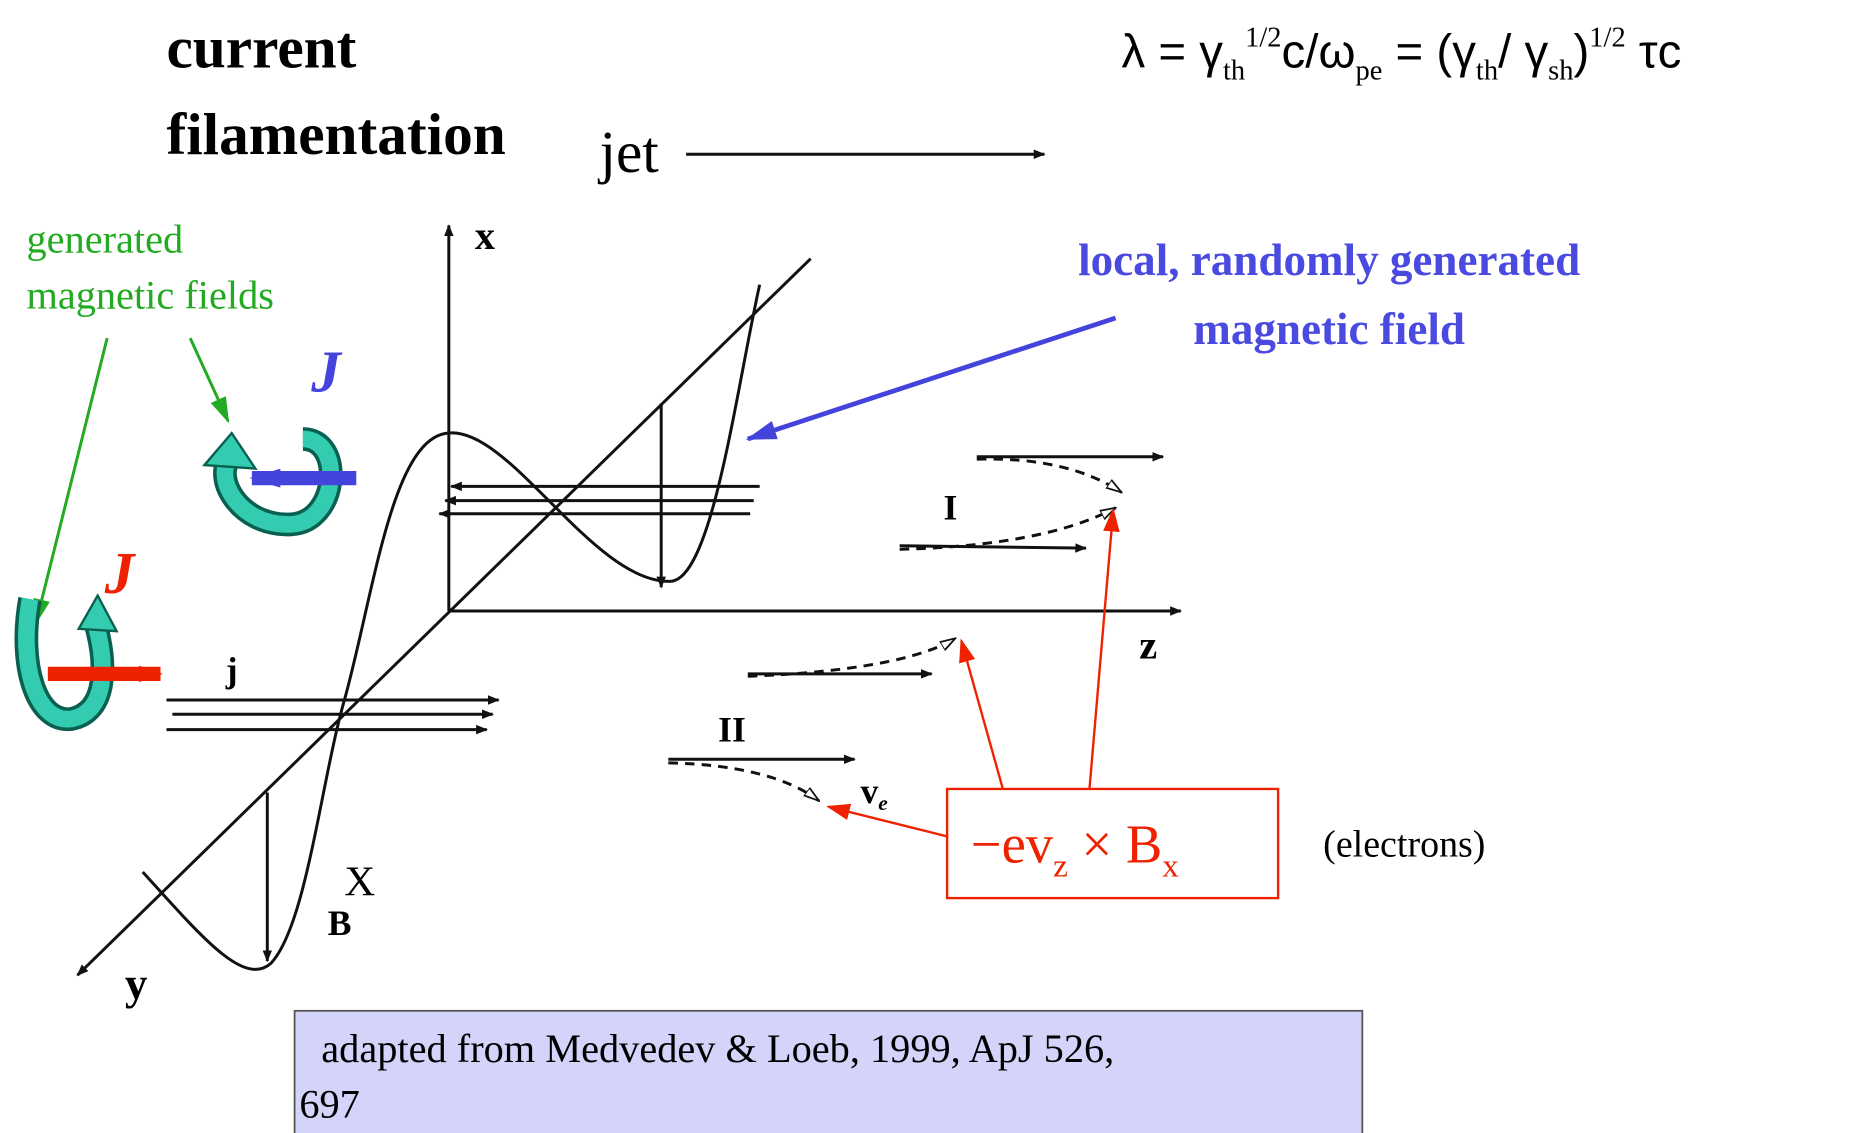 The image size is (1861, 1133). Describe the element at coordinates (1654, 52) in the screenshot. I see `formula-part: τc` at that location.